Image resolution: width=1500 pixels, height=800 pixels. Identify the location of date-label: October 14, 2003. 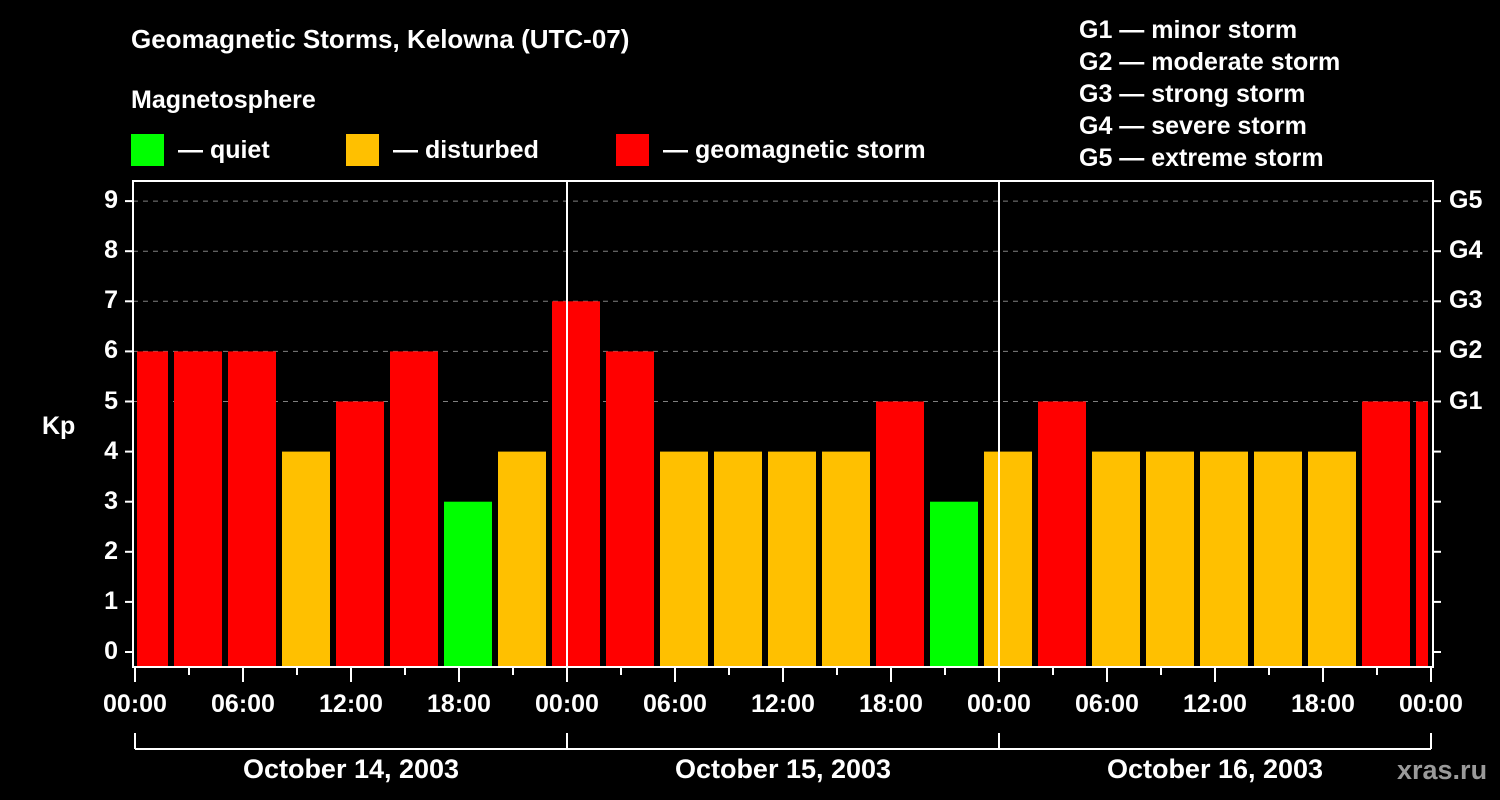
(351, 769).